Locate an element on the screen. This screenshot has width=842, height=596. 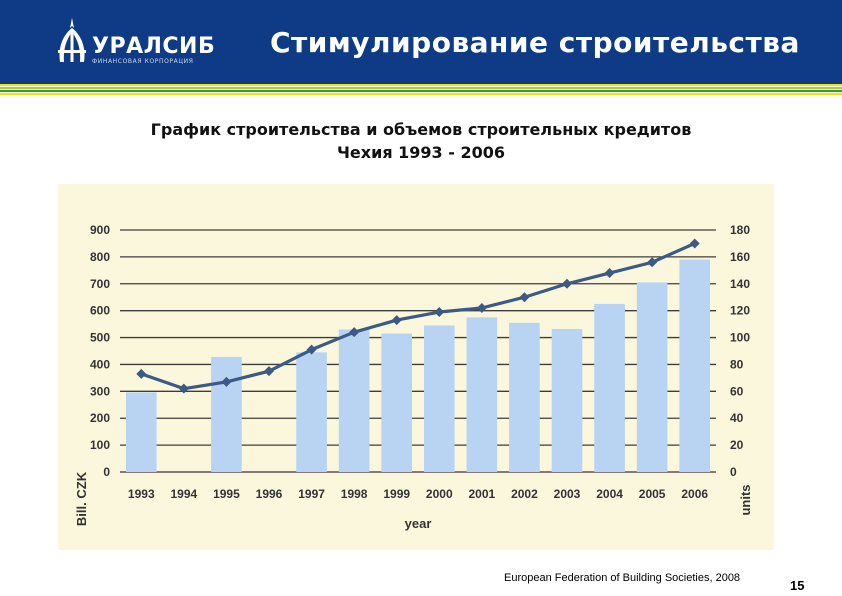
header-stripes is located at coordinates (421, 91).